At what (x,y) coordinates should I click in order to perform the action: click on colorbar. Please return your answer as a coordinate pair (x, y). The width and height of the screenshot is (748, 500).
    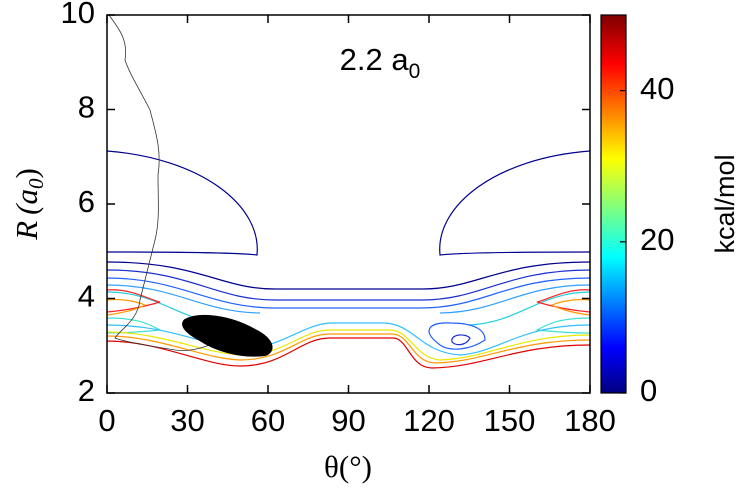
    Looking at the image, I should click on (613, 204).